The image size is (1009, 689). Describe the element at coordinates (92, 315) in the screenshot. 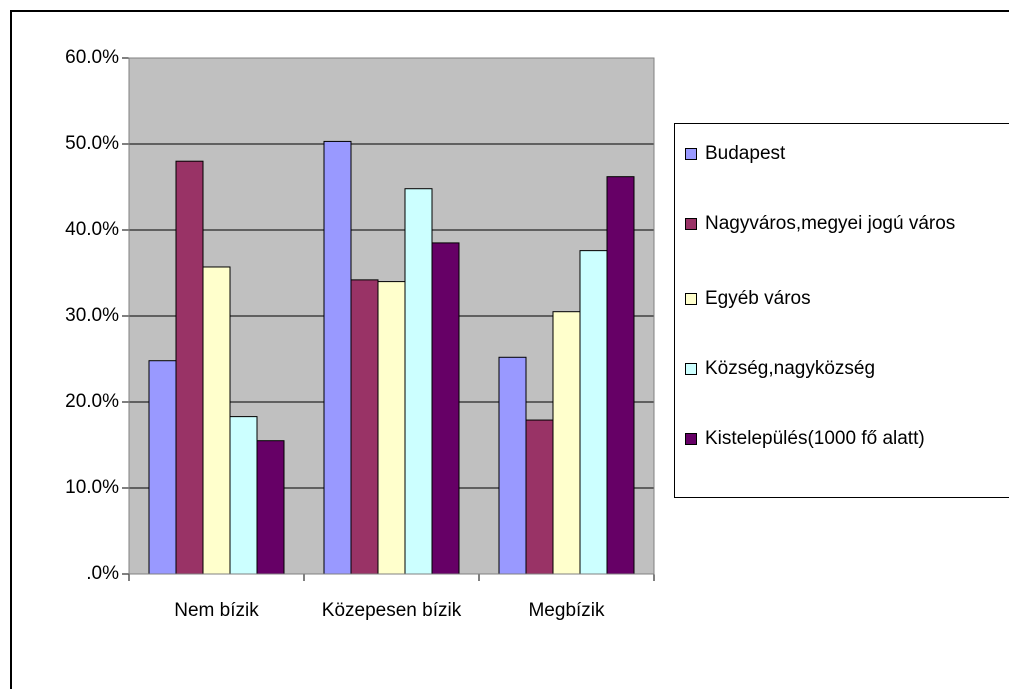

I see `y-tick-label: 30.0%` at that location.